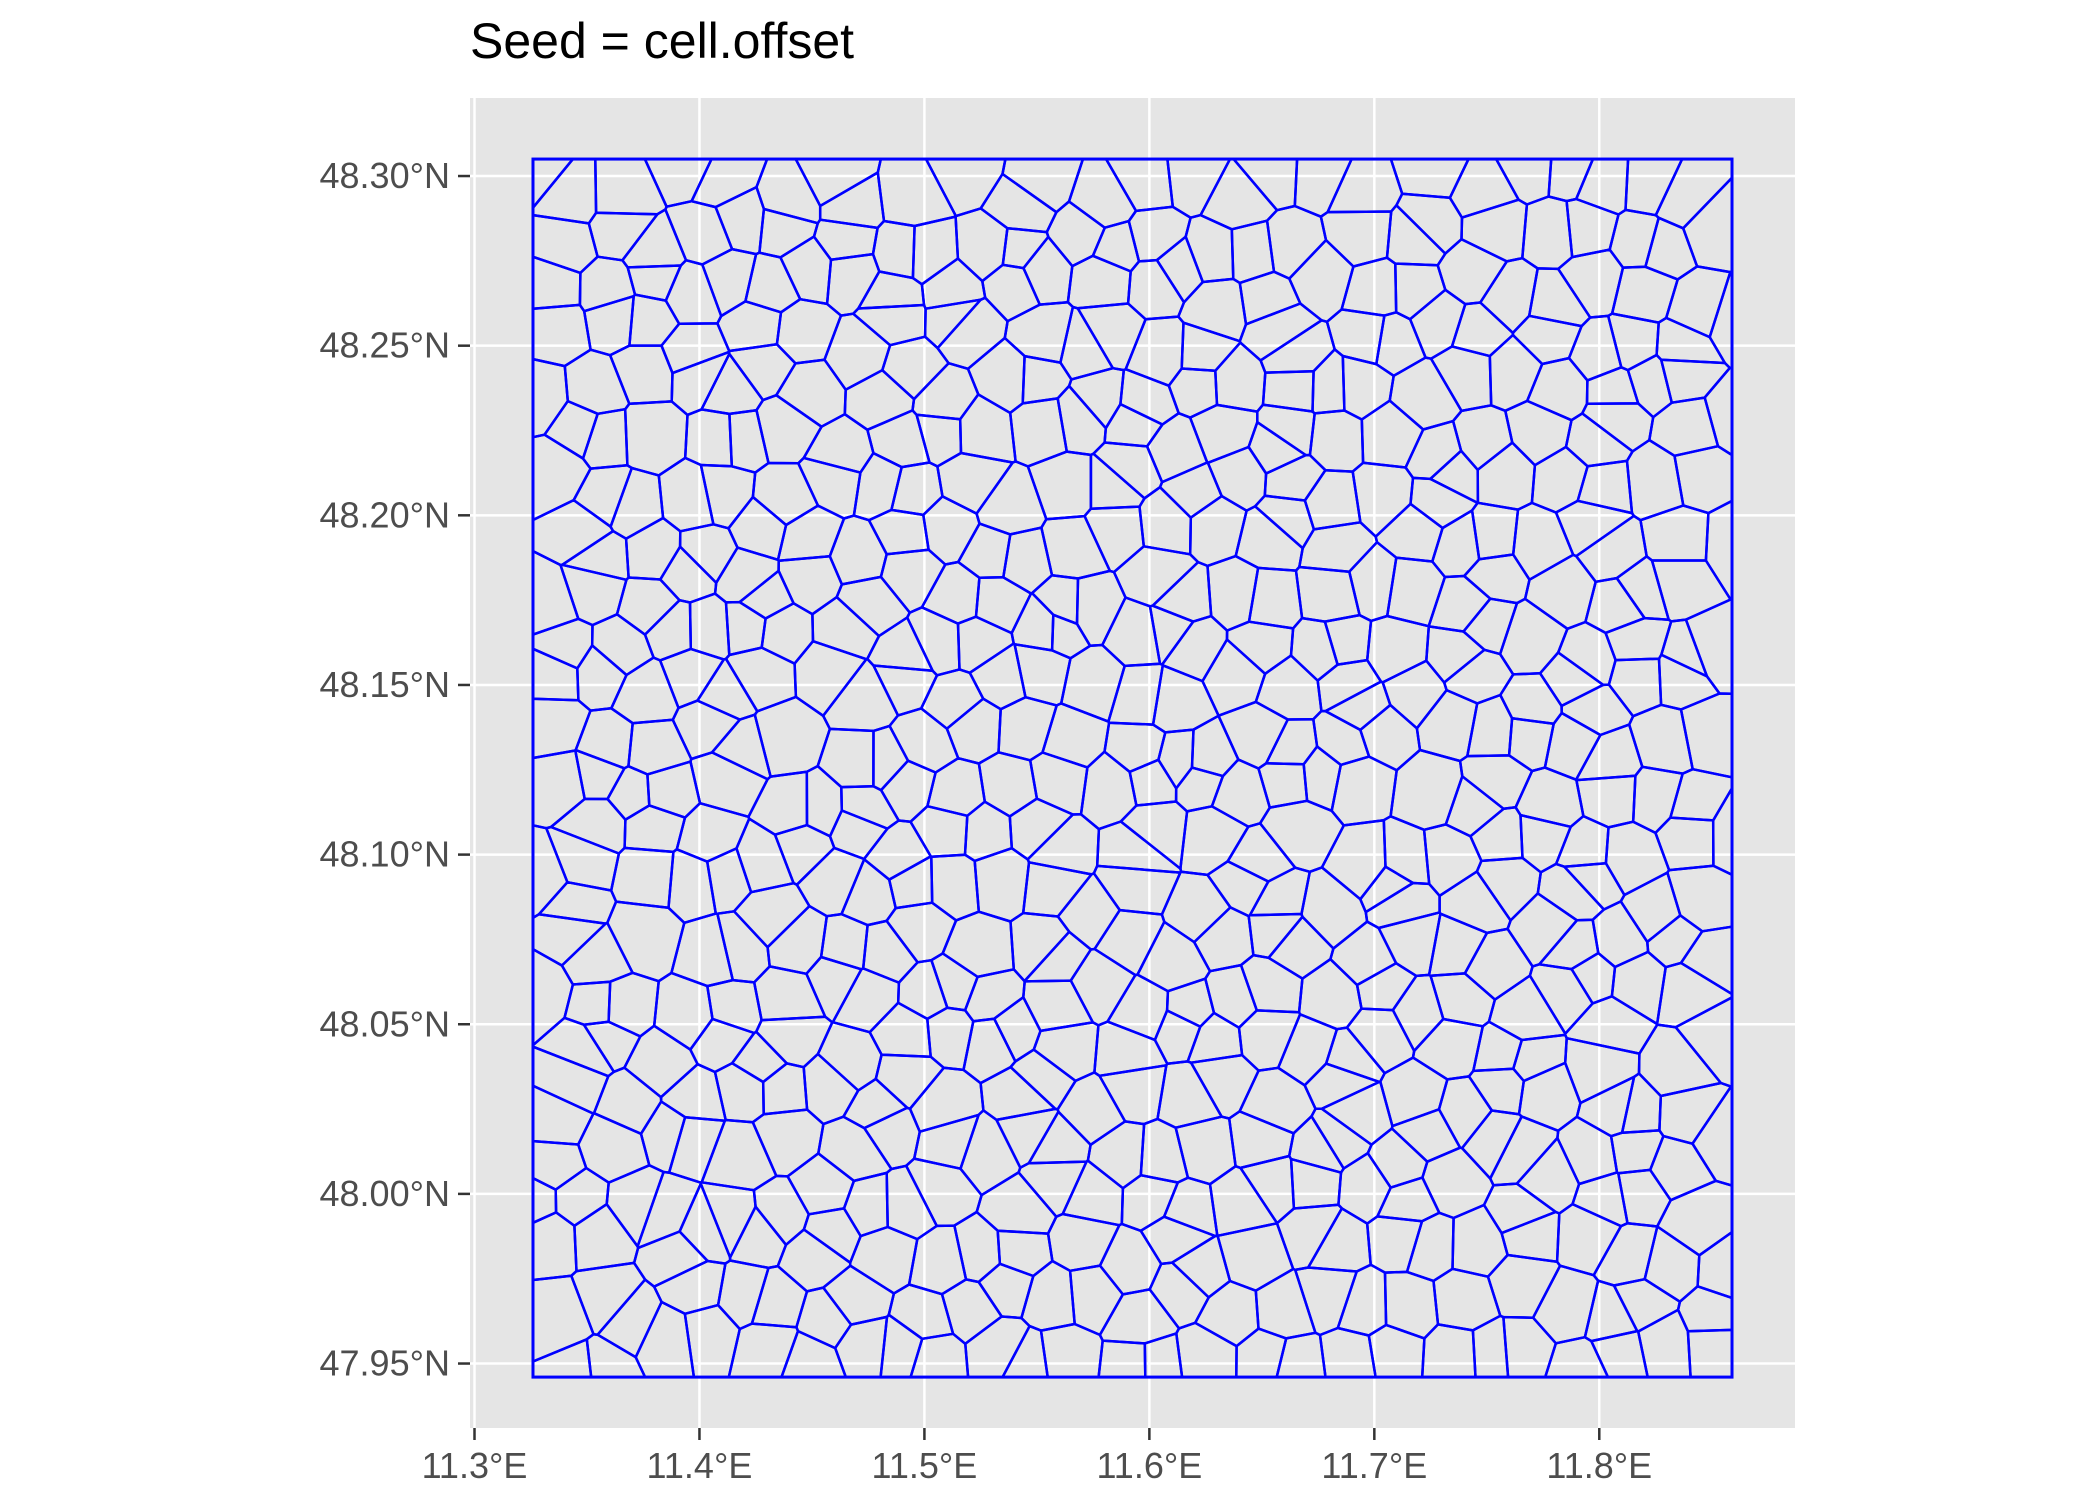 The width and height of the screenshot is (2100, 1499). What do you see at coordinates (385, 1023) in the screenshot?
I see `y-tick-label: 48.05°N` at bounding box center [385, 1023].